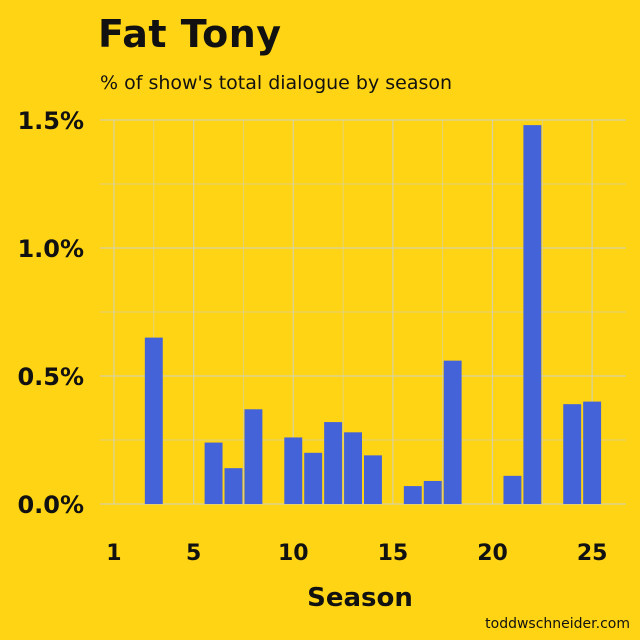 This screenshot has width=640, height=640. I want to click on x-tick-label: 10, so click(293, 553).